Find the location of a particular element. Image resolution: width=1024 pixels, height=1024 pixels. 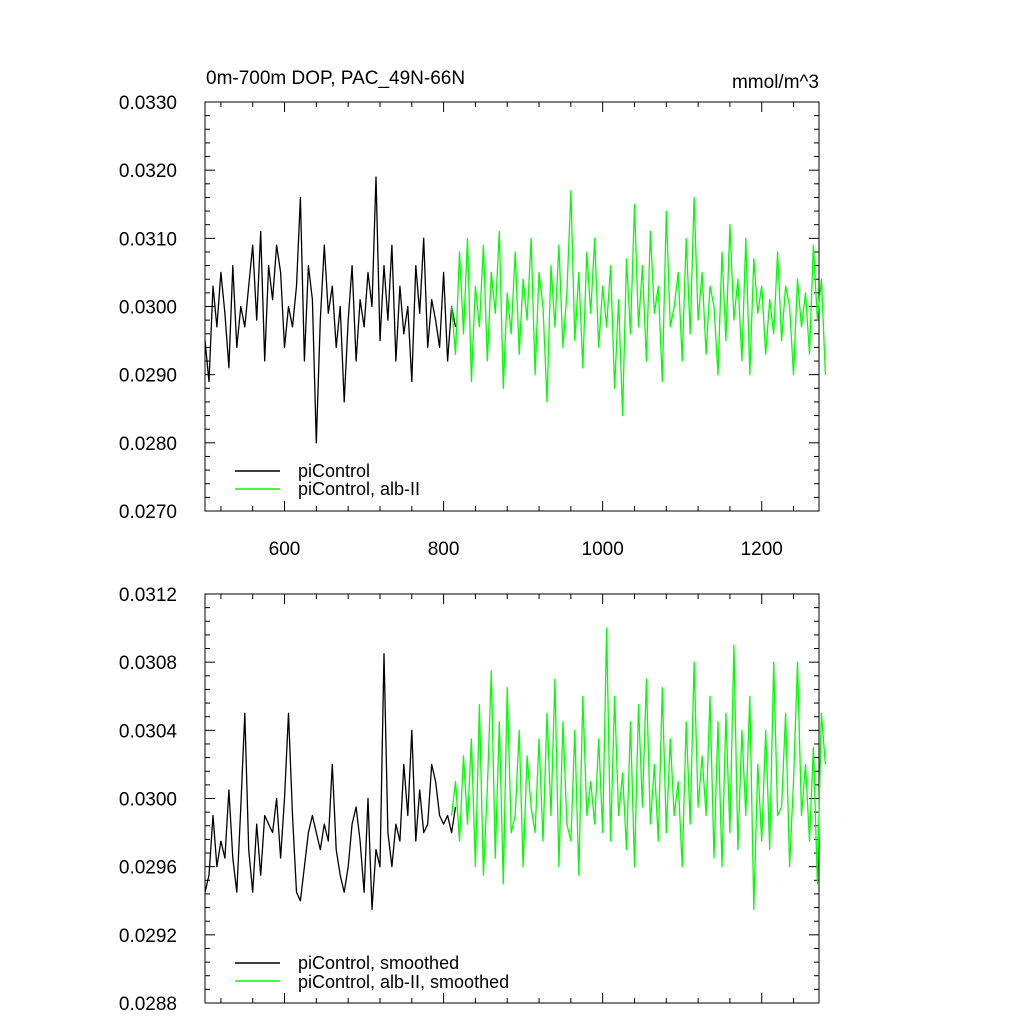

series-line-picontrol-smoothed is located at coordinates (330, 781).